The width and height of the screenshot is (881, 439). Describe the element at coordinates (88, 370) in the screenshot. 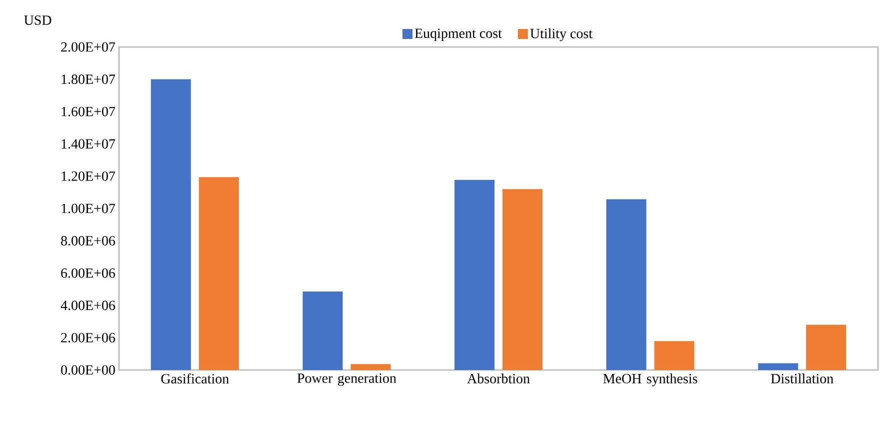

I see `y-tick-label: 0.00E+00` at that location.